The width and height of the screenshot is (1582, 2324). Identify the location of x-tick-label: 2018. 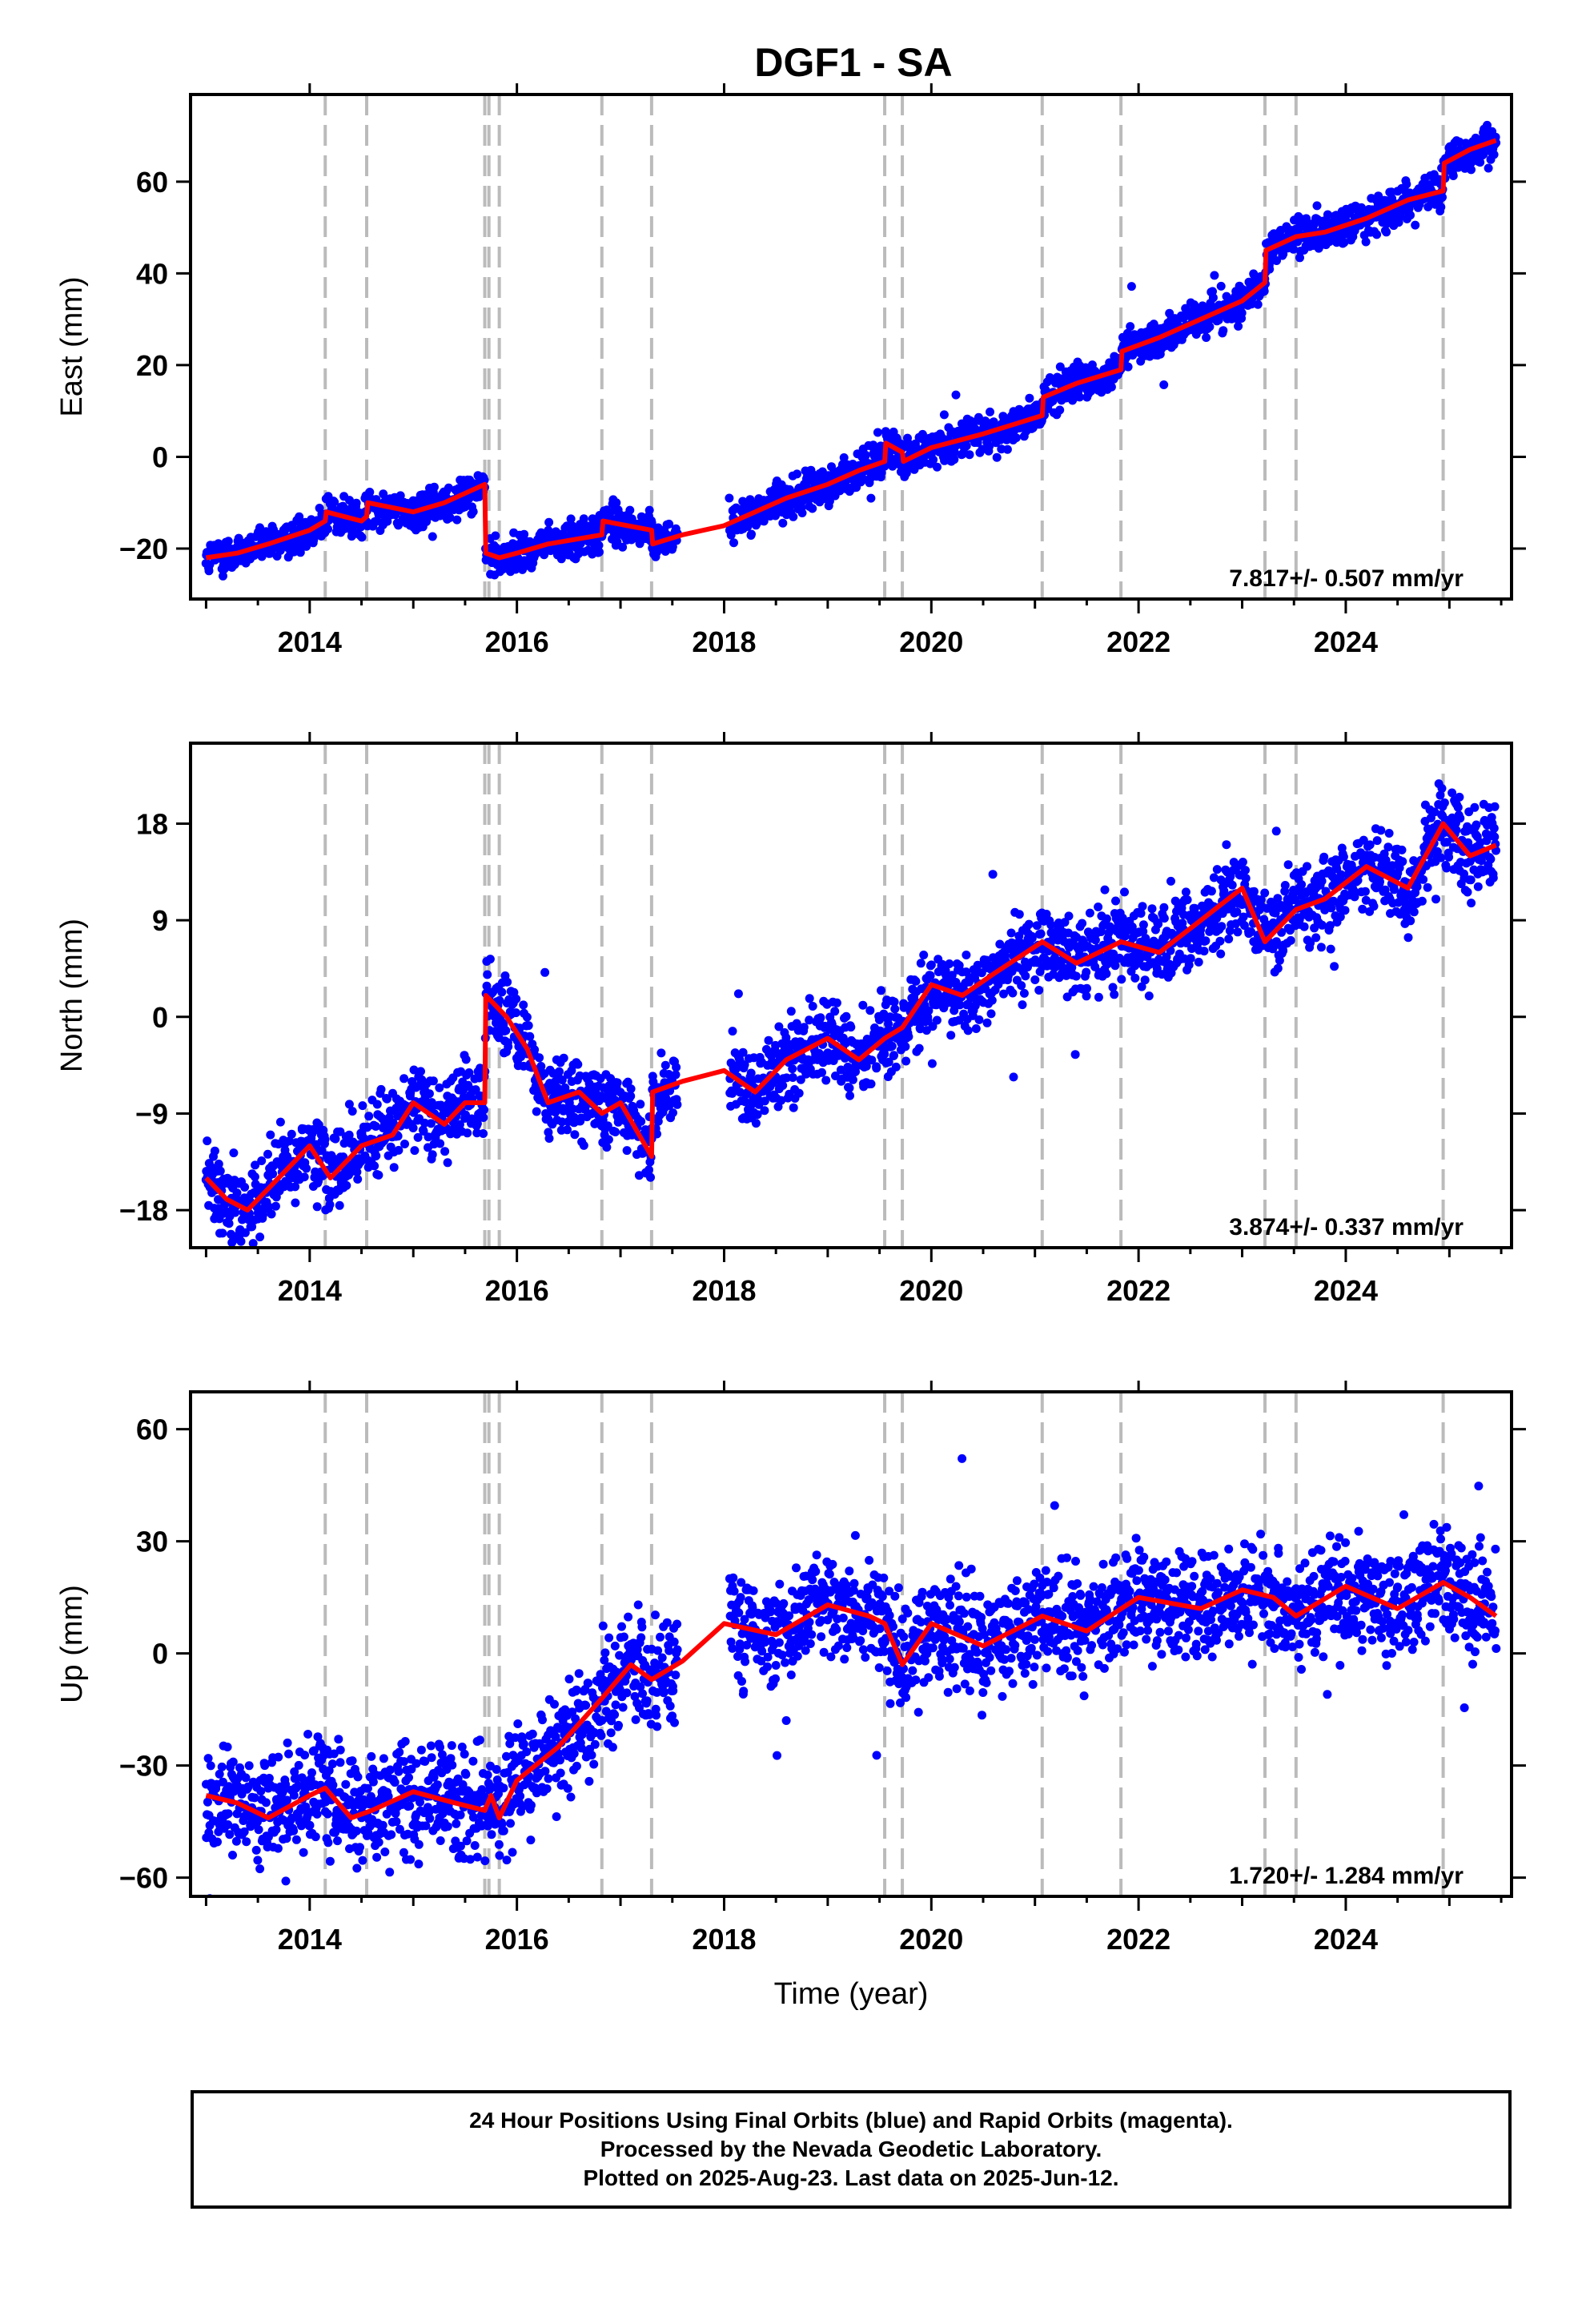
(724, 641).